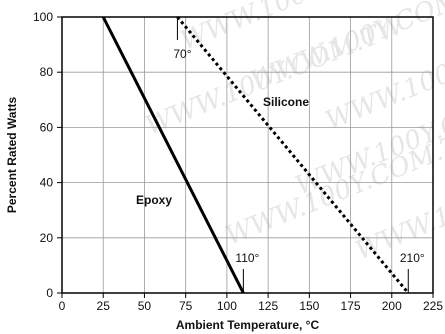  What do you see at coordinates (412, 258) in the screenshot?
I see `annotation-label: 210°` at bounding box center [412, 258].